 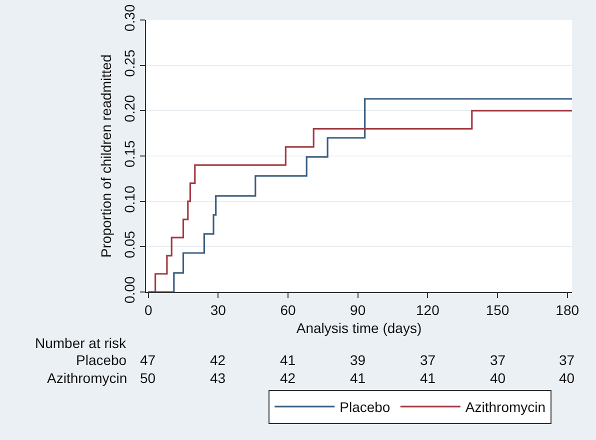 What do you see at coordinates (288, 310) in the screenshot?
I see `x-tick-label: 60` at bounding box center [288, 310].